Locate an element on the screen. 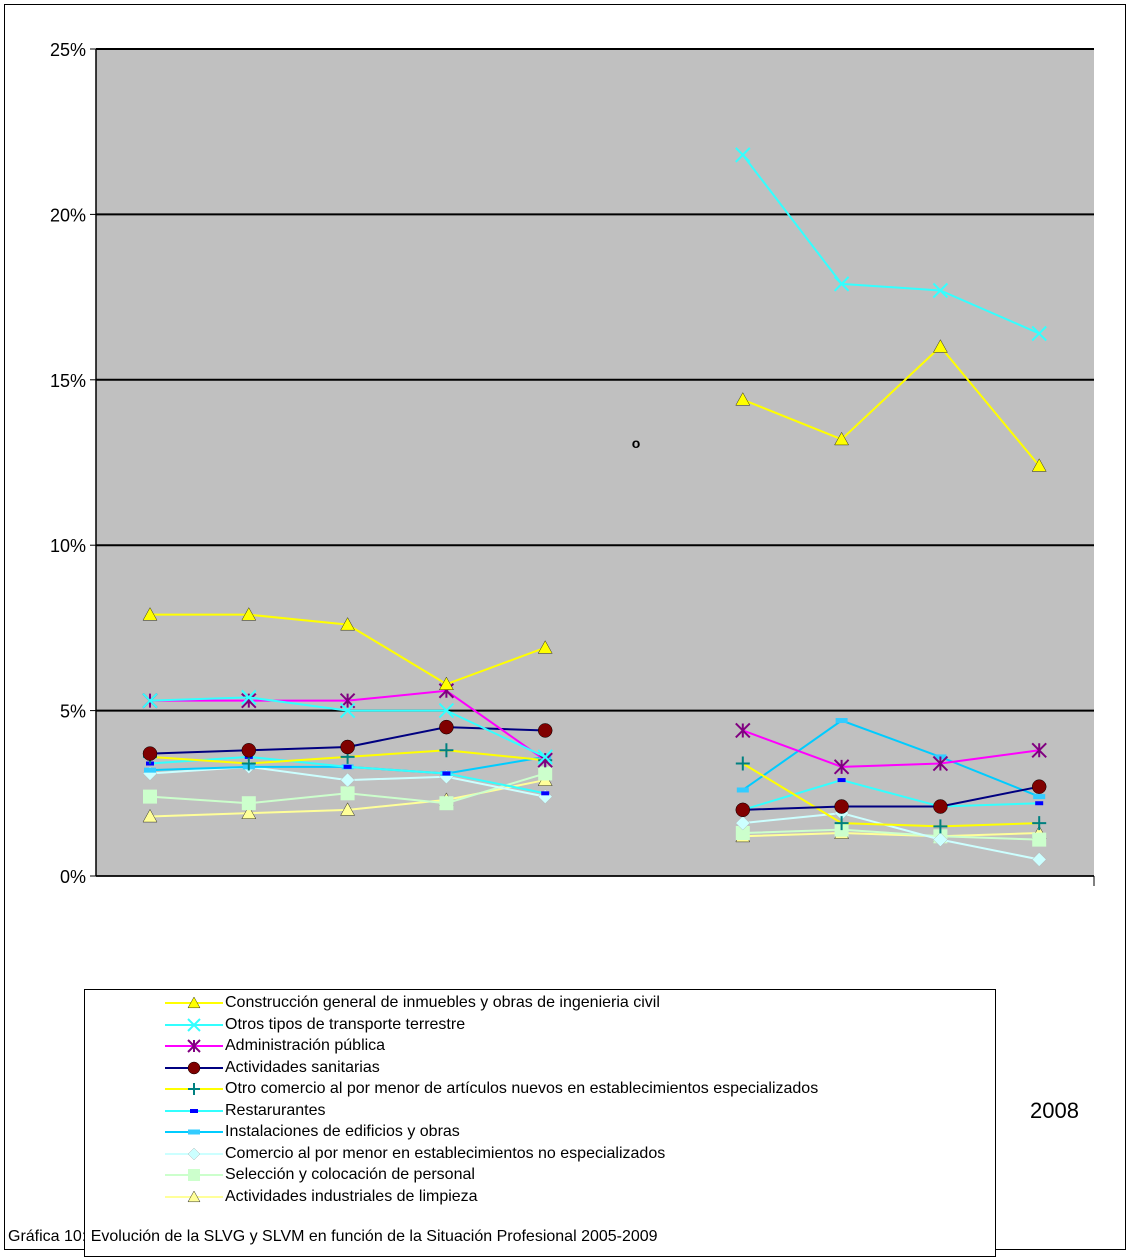  legend-label: Actividades sanitarias is located at coordinates (302, 1067).